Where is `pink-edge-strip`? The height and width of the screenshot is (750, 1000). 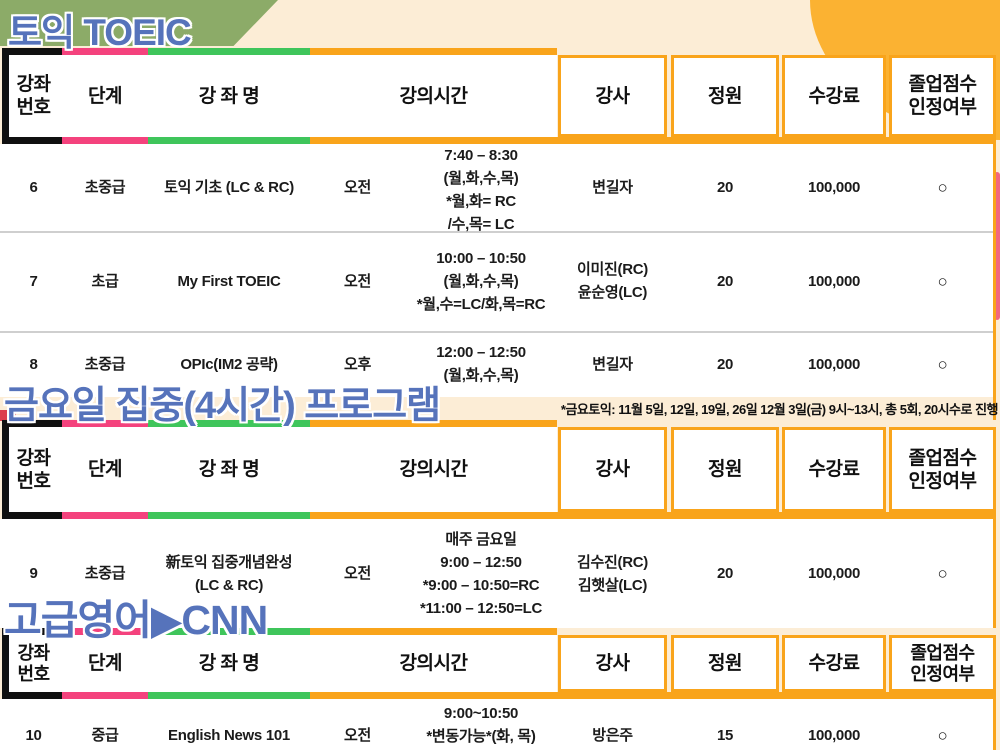
pink-edge-strip is located at coordinates (997, 246).